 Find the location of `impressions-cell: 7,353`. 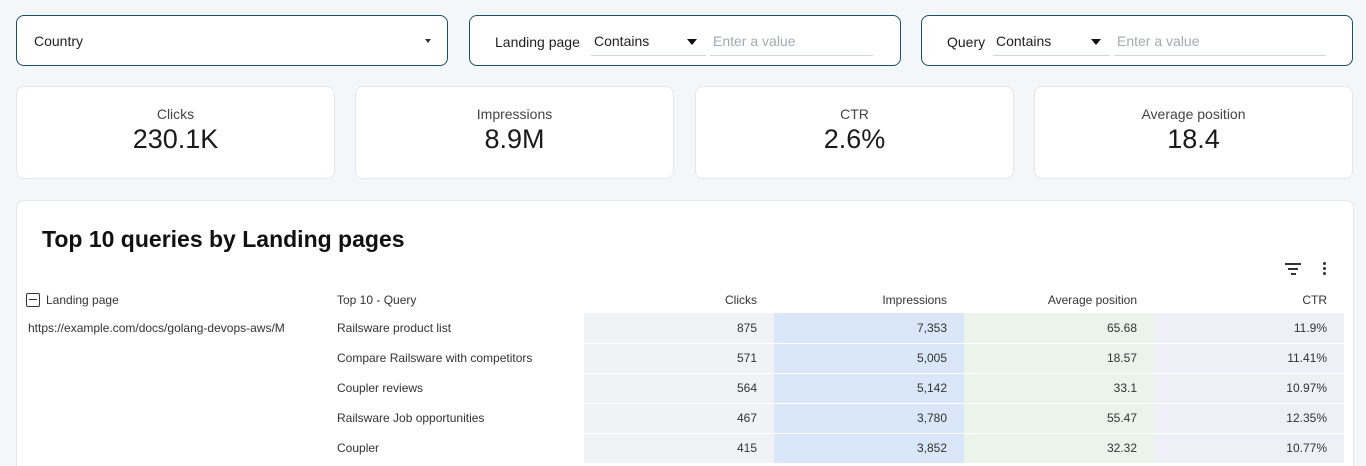

impressions-cell: 7,353 is located at coordinates (869, 328).